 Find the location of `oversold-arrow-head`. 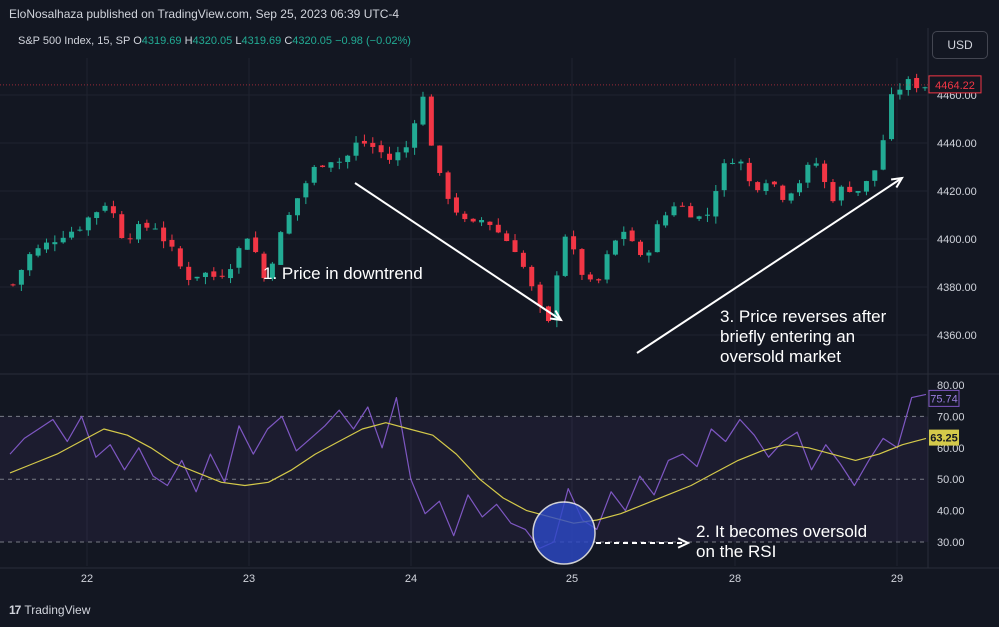

oversold-arrow-head is located at coordinates (684, 543).